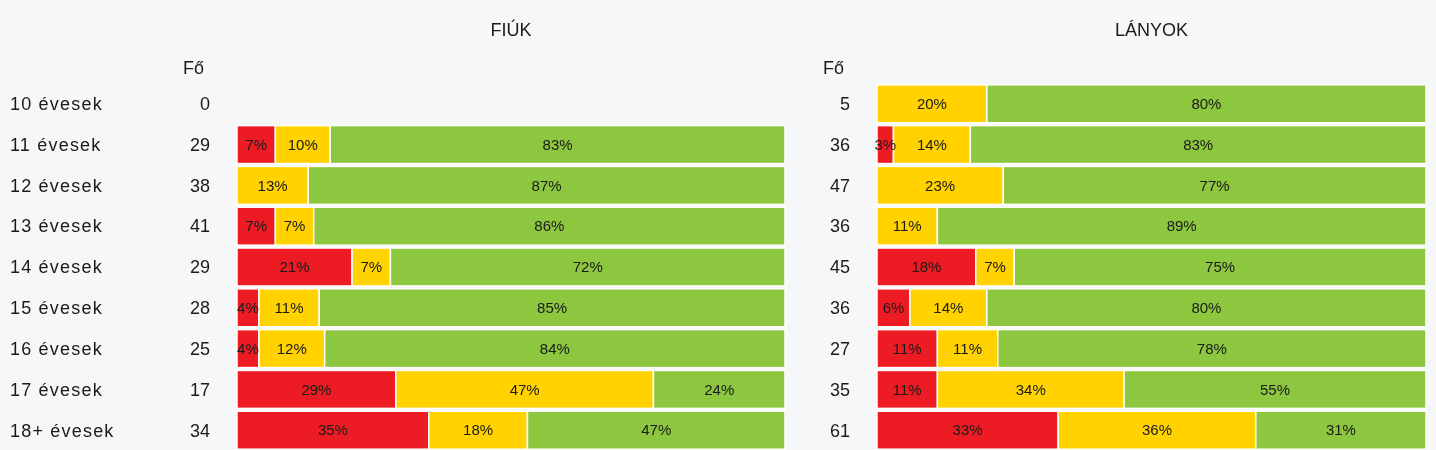 The height and width of the screenshot is (450, 1436). Describe the element at coordinates (56, 267) in the screenshot. I see `y-tick-label: 14 évesek` at that location.